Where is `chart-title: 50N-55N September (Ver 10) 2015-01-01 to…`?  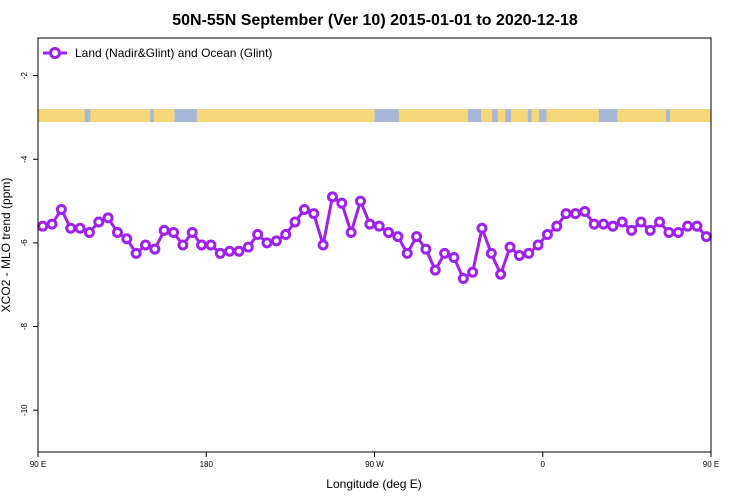 chart-title: 50N-55N September (Ver 10) 2015-01-01 to… is located at coordinates (375, 20).